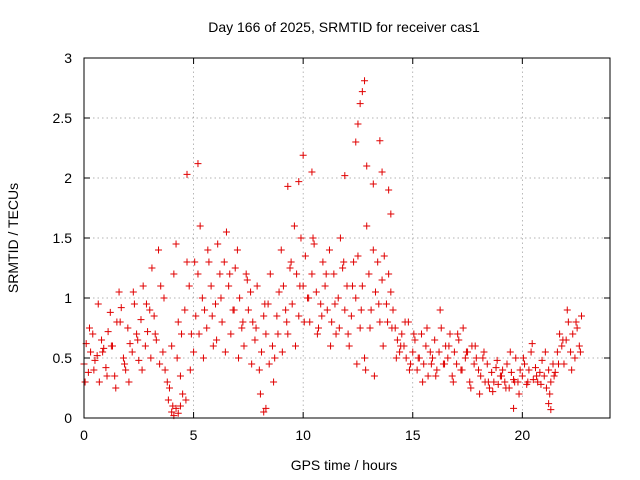 This screenshot has height=480, width=640. What do you see at coordinates (68, 298) in the screenshot?
I see `y-tick-label: 1` at bounding box center [68, 298].